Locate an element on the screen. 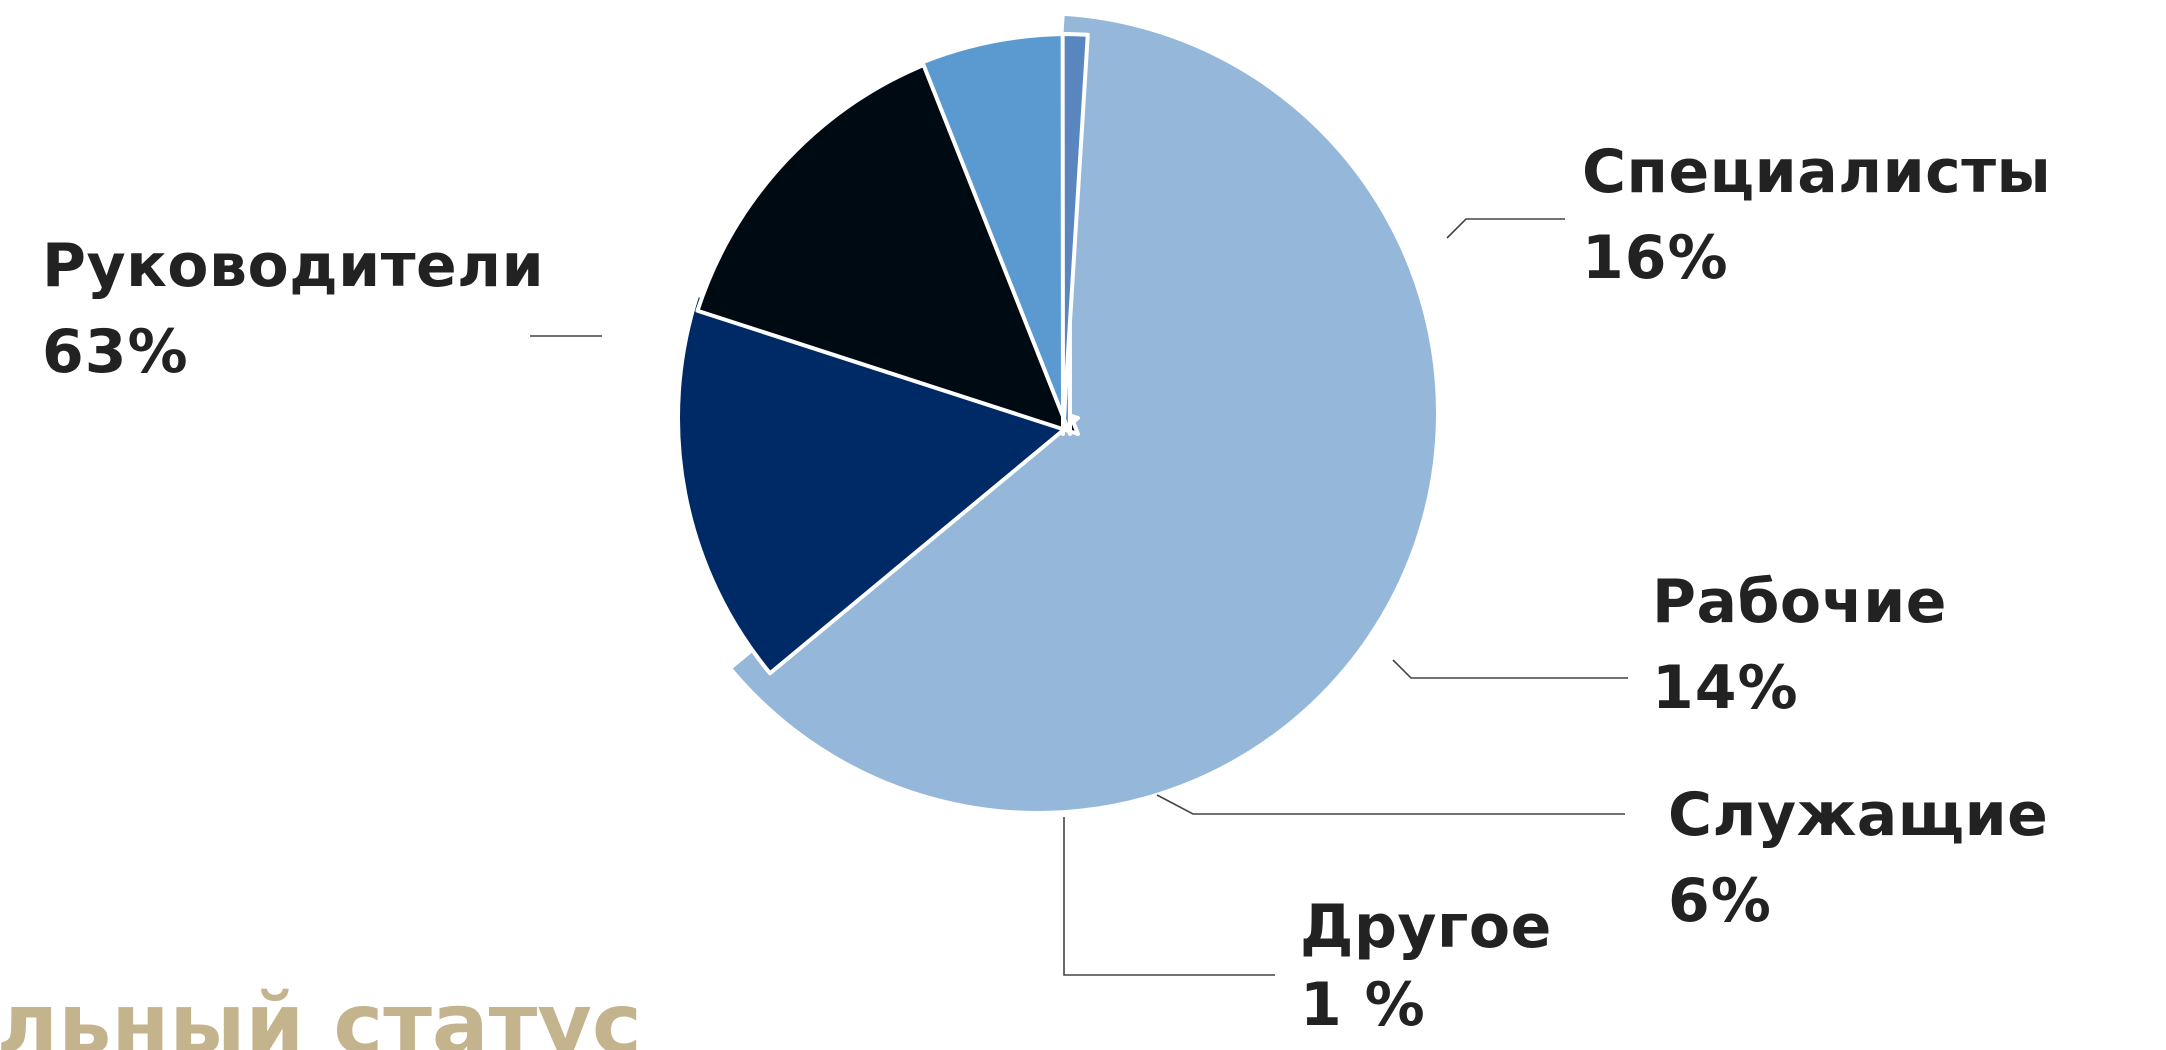 This screenshot has height=1050, width=2166. leader-line-rabochie is located at coordinates (1510, 669).